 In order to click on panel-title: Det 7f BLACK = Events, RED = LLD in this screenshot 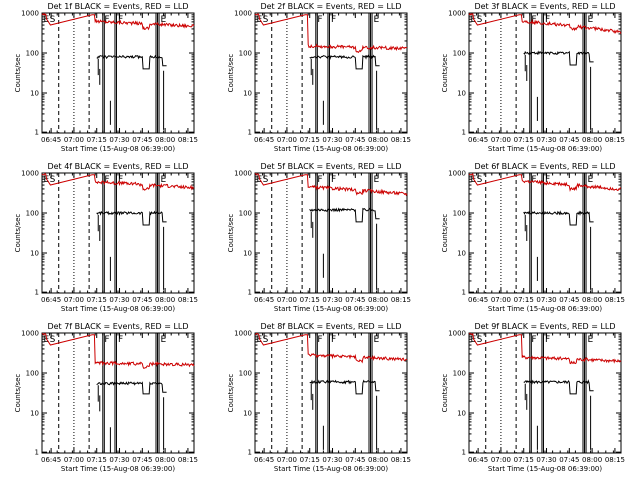, I will do `click(117, 326)`.